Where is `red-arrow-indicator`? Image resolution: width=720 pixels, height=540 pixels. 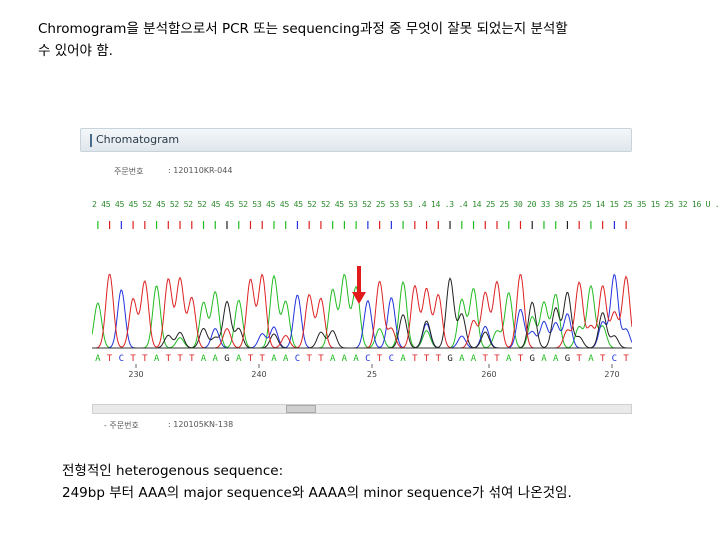 red-arrow-indicator is located at coordinates (359, 288).